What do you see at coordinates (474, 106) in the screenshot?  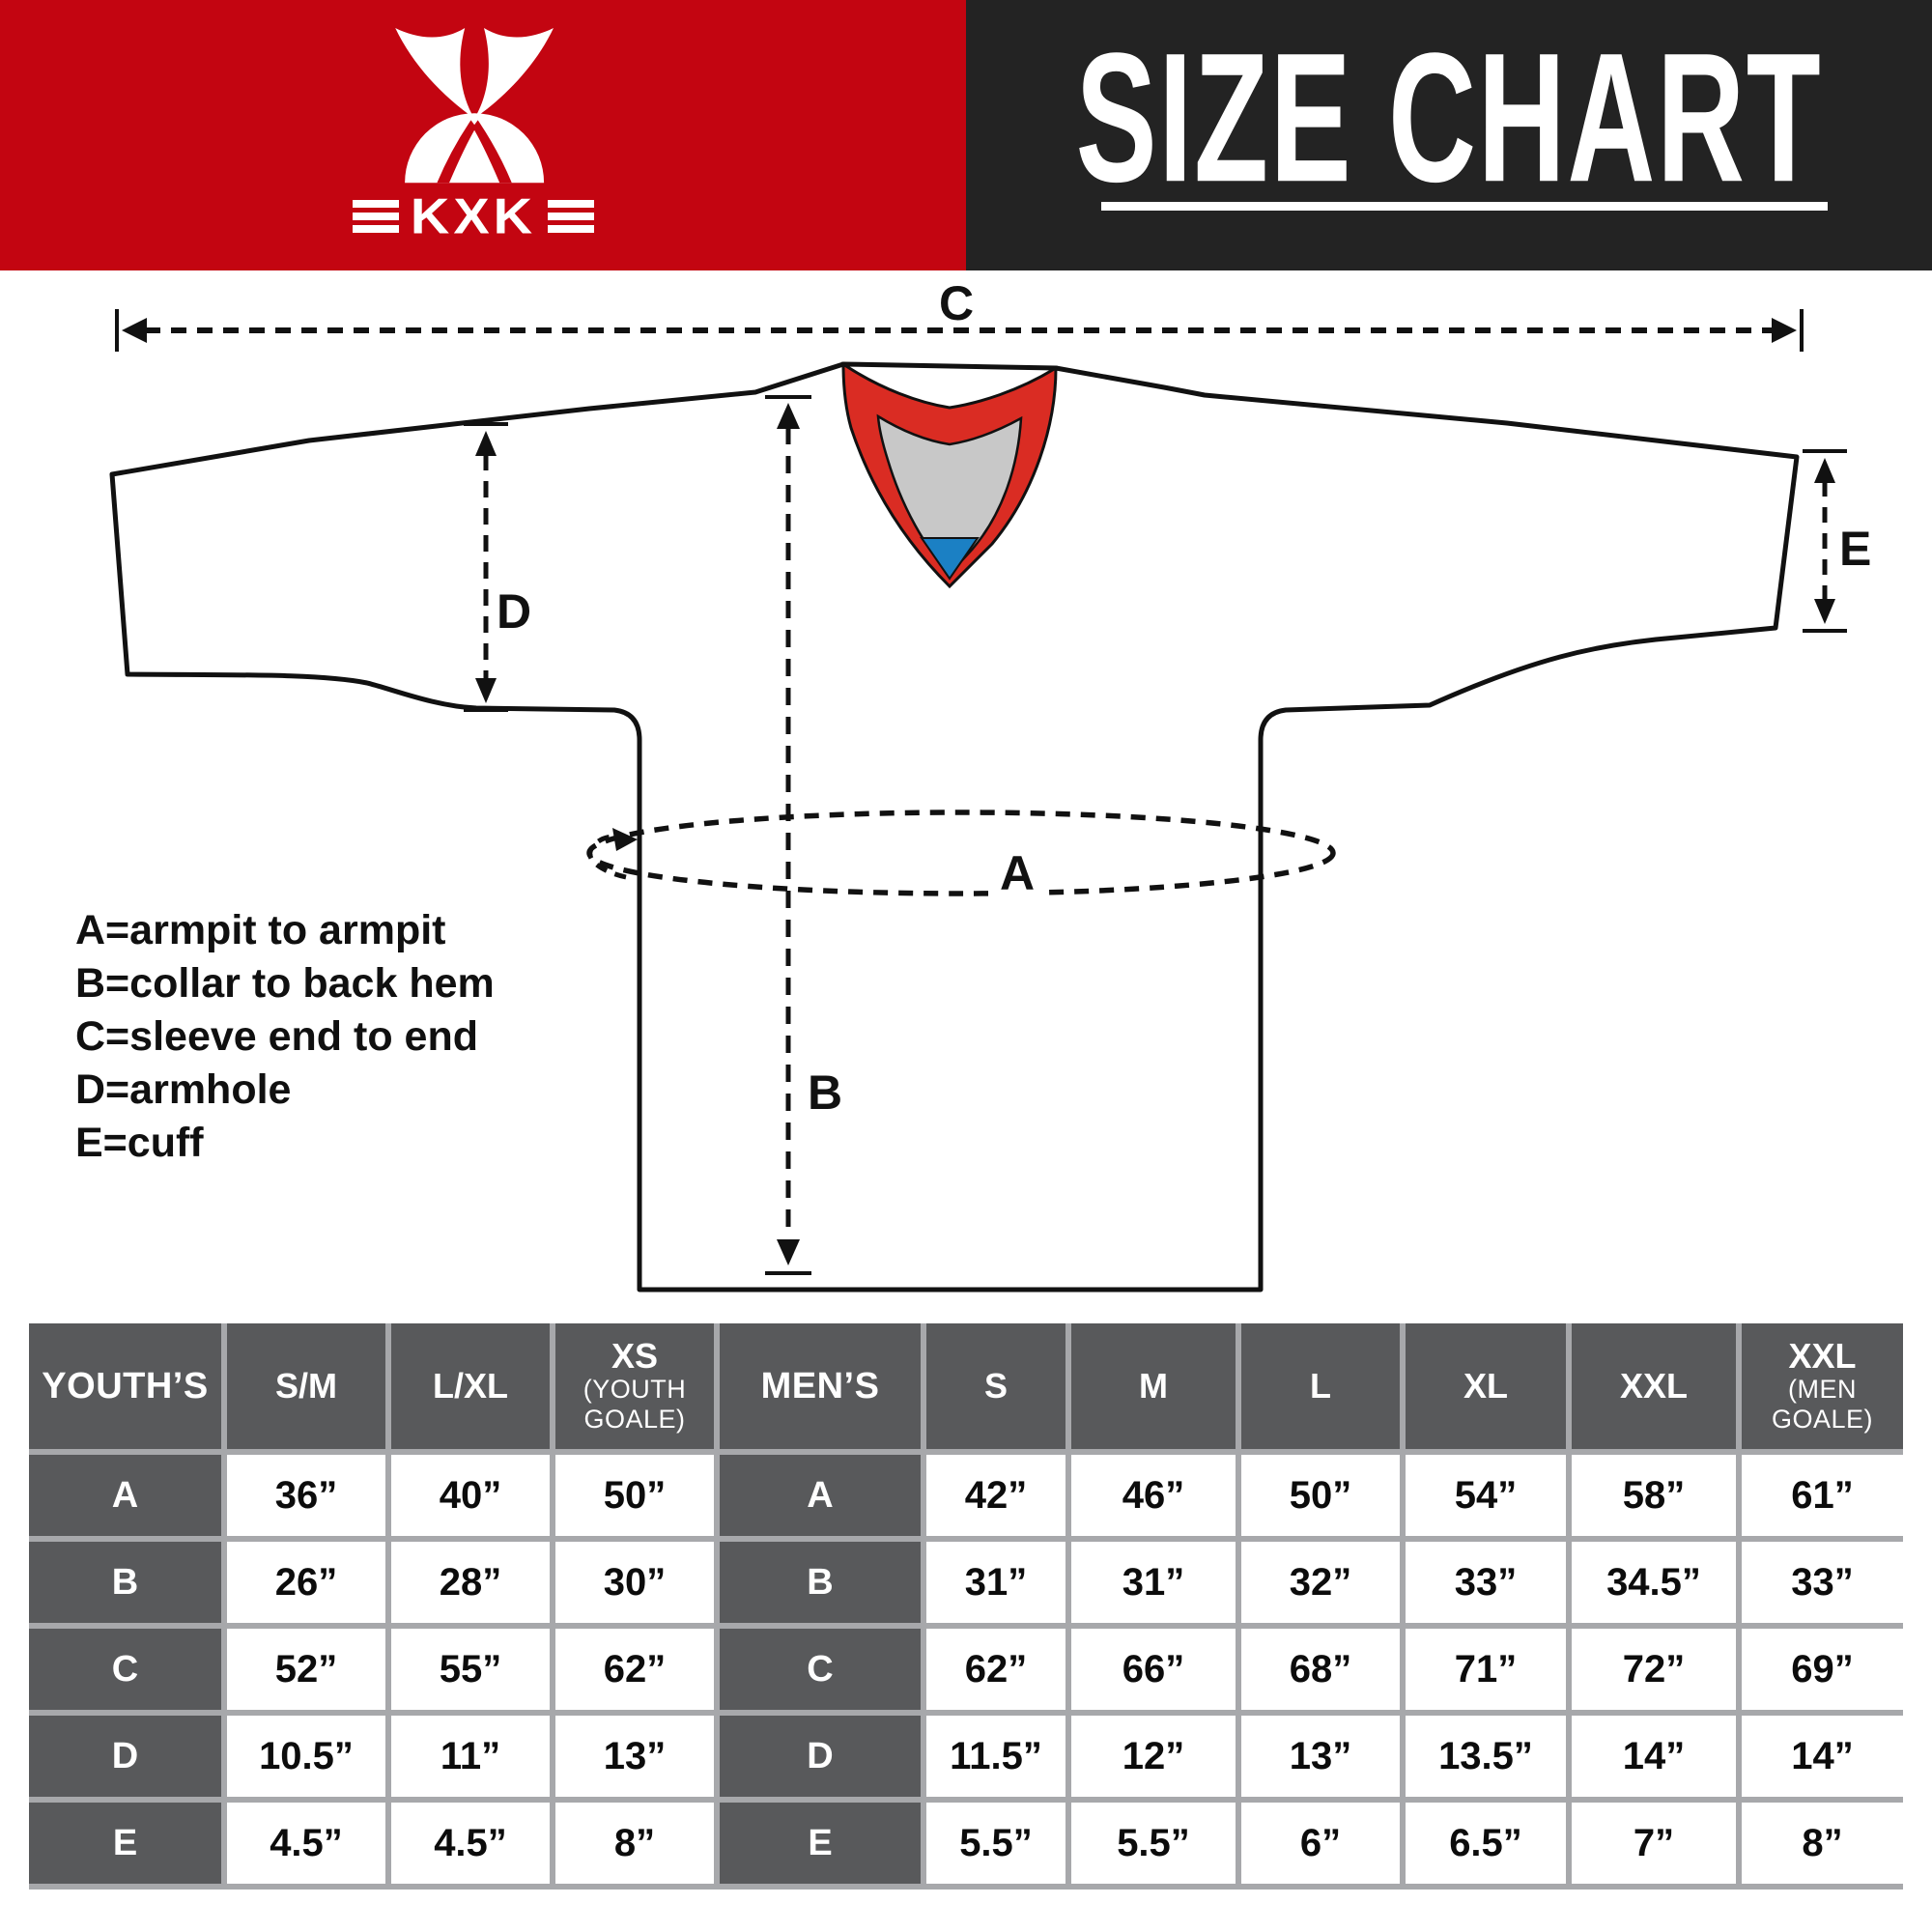 I see `kxk-logo-icon` at bounding box center [474, 106].